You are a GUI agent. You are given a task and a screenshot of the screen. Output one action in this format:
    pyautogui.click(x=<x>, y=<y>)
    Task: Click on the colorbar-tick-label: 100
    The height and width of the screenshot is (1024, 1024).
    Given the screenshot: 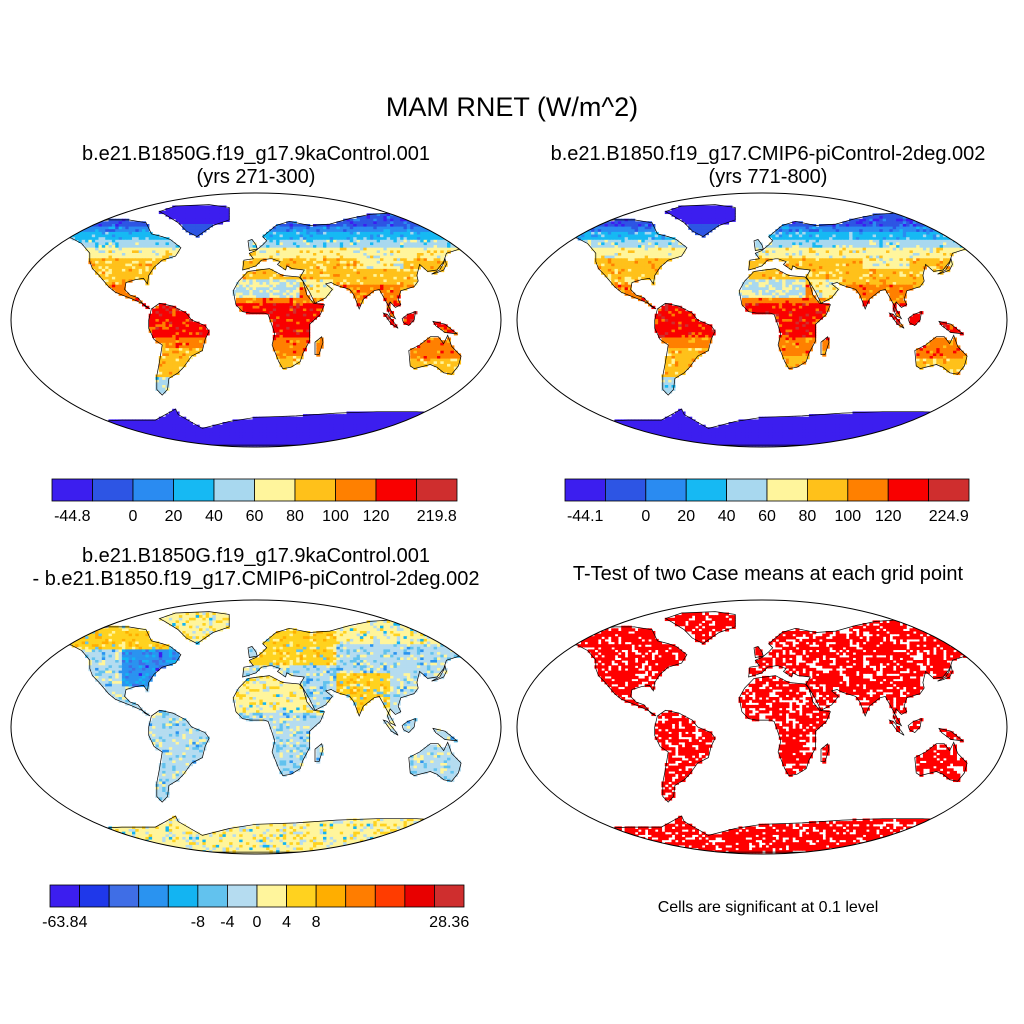 What is the action you would take?
    pyautogui.click(x=847, y=516)
    